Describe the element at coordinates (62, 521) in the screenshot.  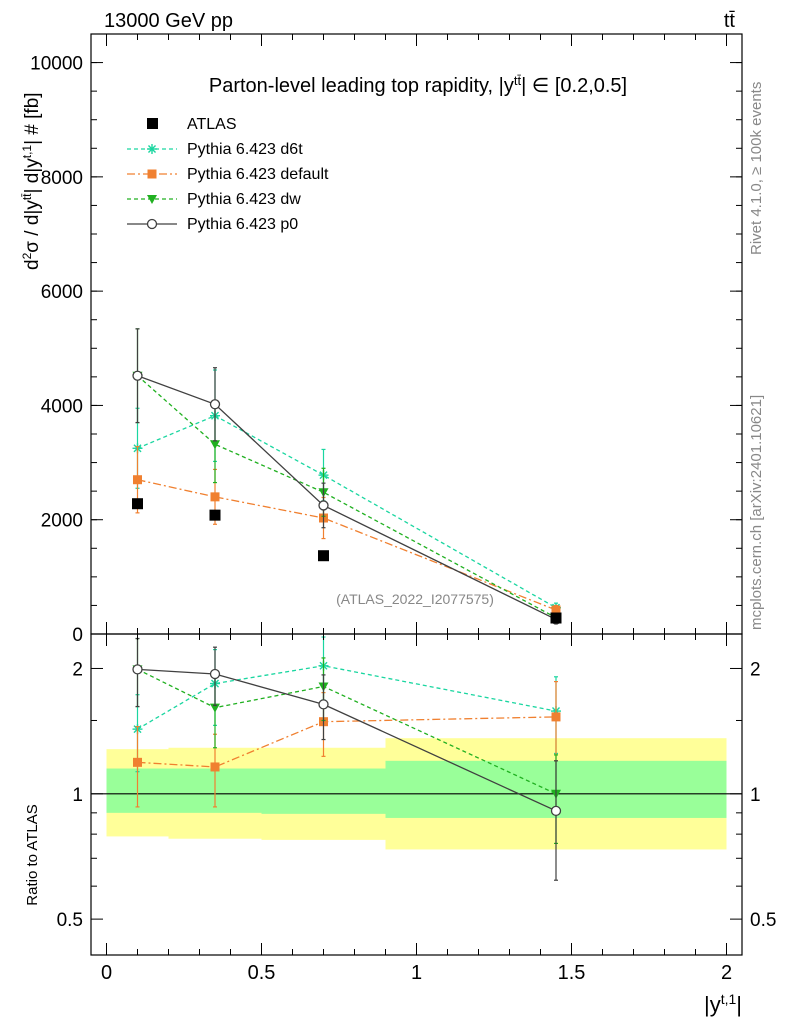
I see `main-y-tick-label: 2000` at that location.